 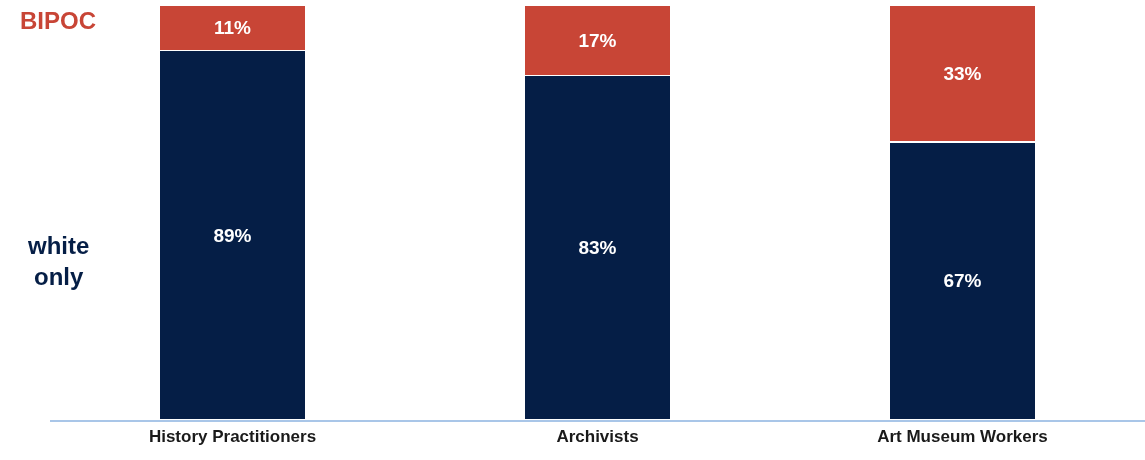 What do you see at coordinates (232, 437) in the screenshot?
I see `x-tick-label: History Practitioners` at bounding box center [232, 437].